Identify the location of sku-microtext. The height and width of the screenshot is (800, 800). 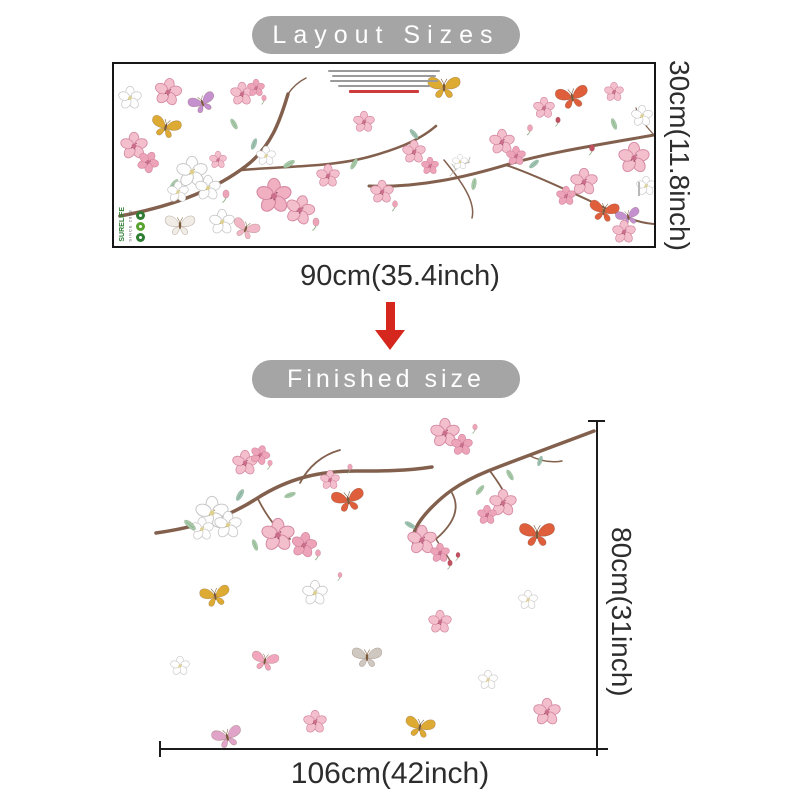
(639, 189).